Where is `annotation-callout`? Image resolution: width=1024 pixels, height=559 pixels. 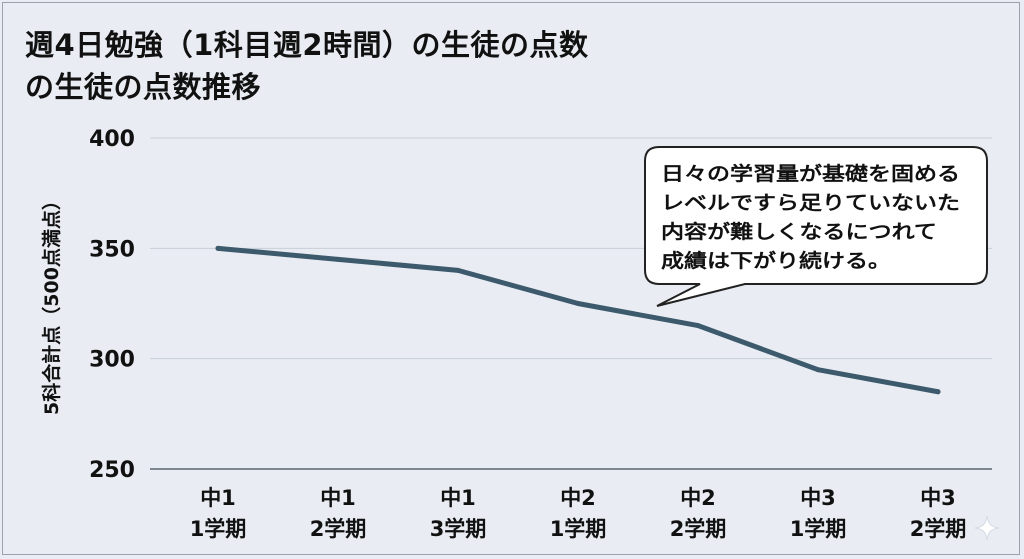 annotation-callout is located at coordinates (816, 226).